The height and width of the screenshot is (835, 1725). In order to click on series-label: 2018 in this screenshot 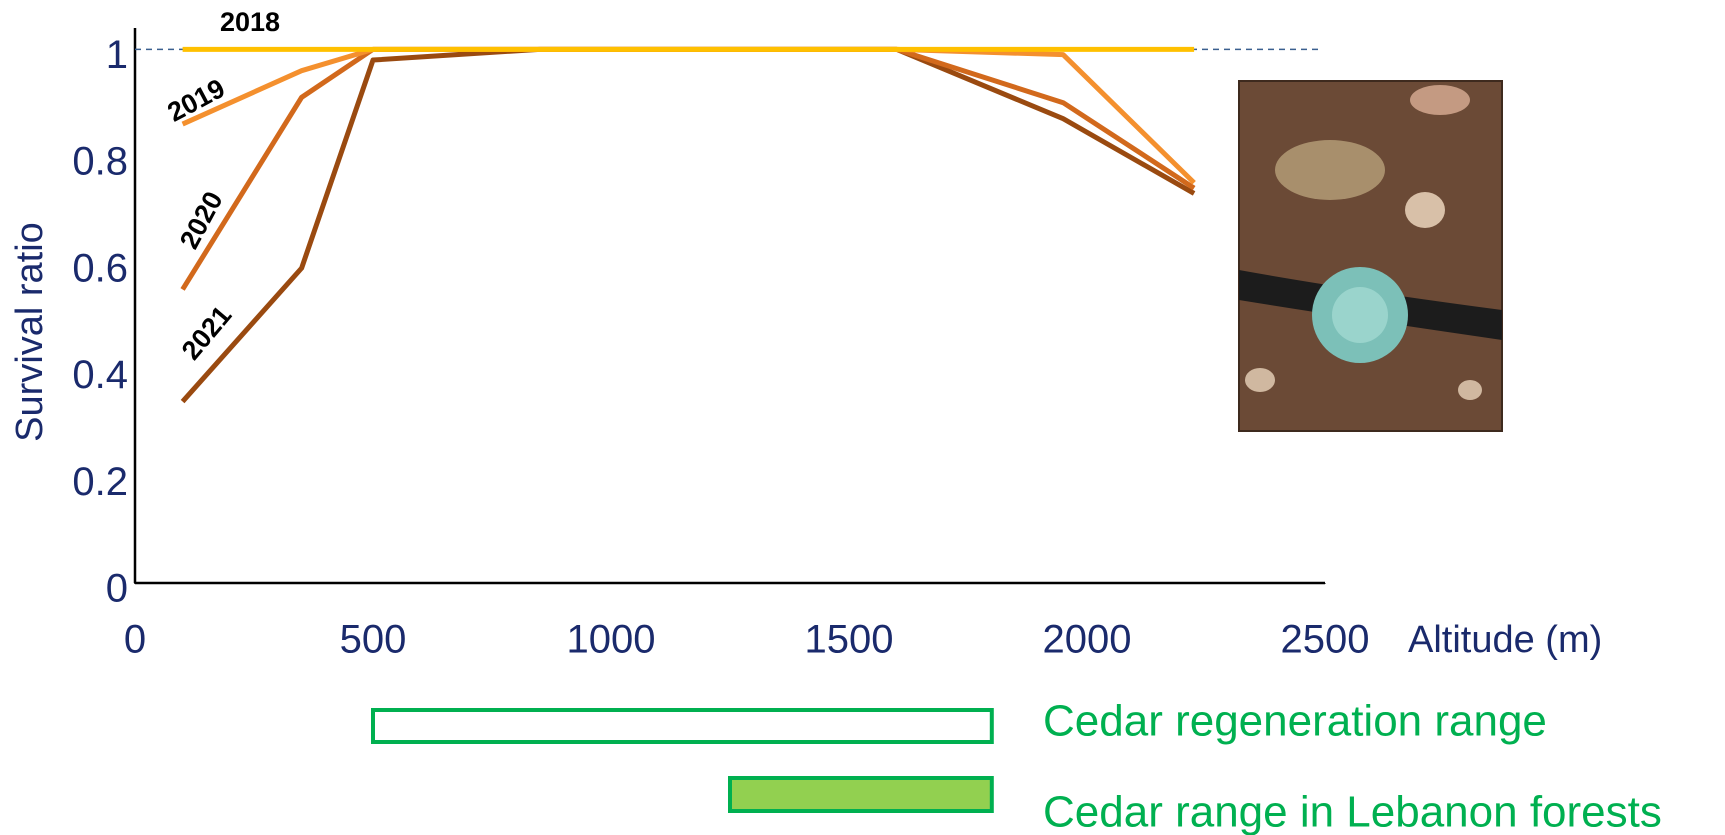, I will do `click(250, 22)`.